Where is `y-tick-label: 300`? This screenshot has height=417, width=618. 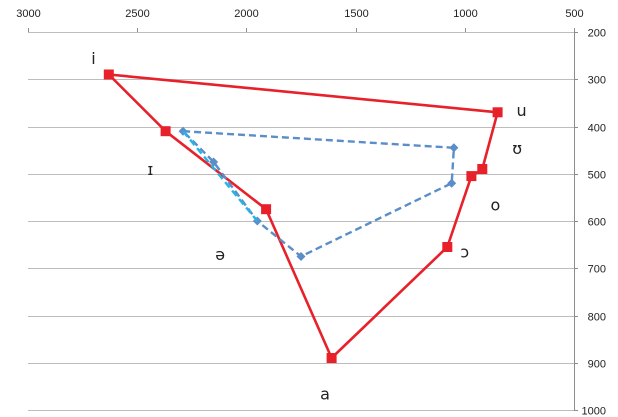 y-tick-label: 300 is located at coordinates (597, 81).